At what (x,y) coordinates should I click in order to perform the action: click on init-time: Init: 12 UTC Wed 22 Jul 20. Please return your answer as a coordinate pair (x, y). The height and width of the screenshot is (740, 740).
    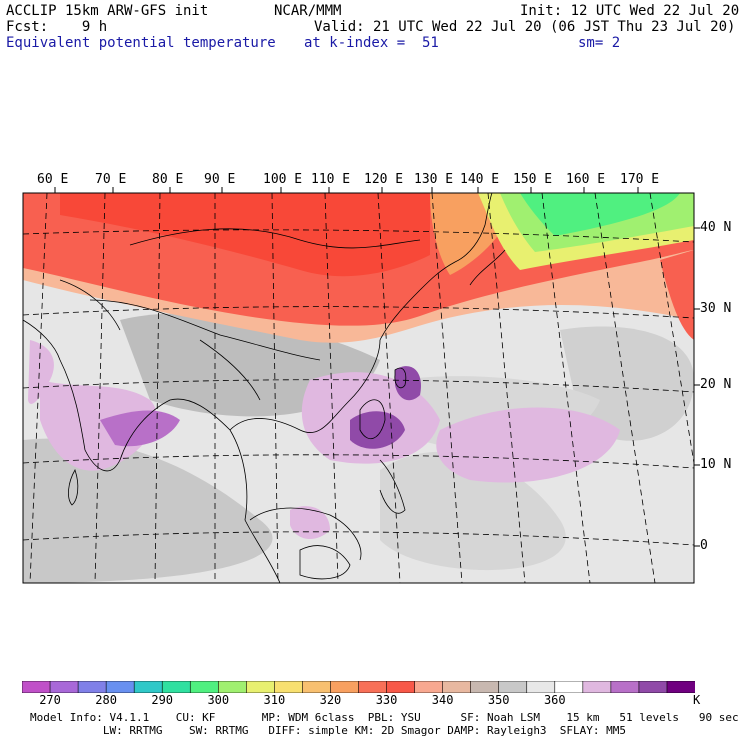
    Looking at the image, I should click on (630, 11).